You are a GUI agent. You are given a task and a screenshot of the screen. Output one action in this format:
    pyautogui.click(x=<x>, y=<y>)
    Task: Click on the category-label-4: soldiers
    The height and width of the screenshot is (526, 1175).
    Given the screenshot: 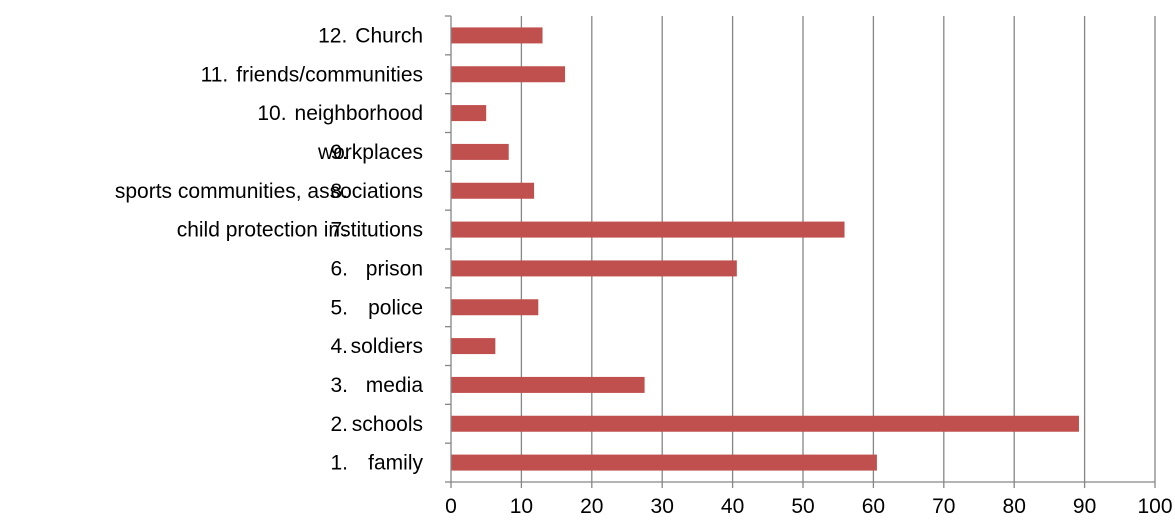 What is the action you would take?
    pyautogui.click(x=387, y=346)
    